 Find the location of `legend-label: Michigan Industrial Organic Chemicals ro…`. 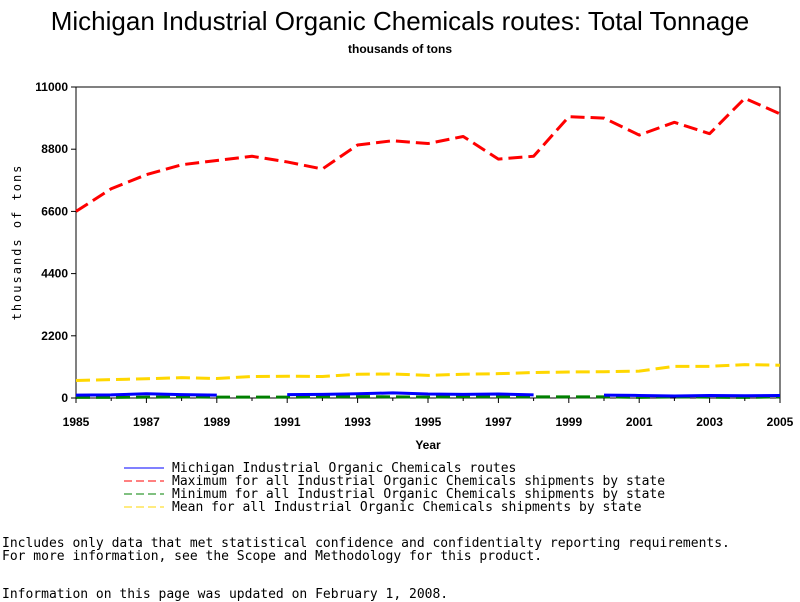

legend-label: Michigan Industrial Organic Chemicals ro… is located at coordinates (344, 468).